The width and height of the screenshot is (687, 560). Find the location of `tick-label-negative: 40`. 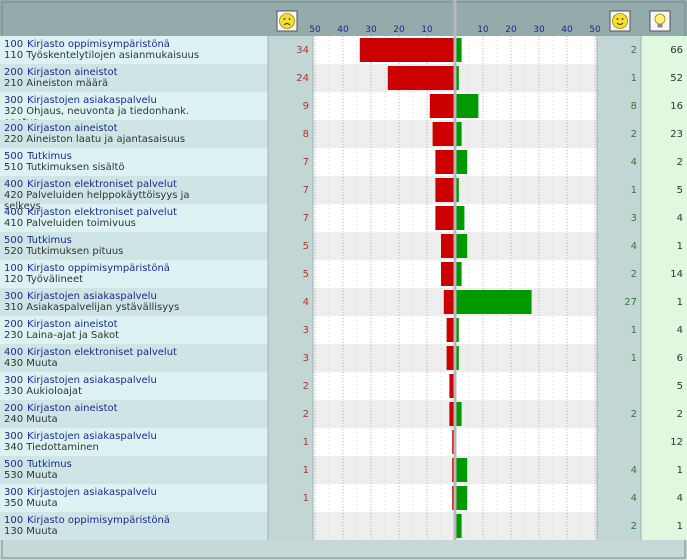

tick-label-negative: 40 is located at coordinates (343, 30).